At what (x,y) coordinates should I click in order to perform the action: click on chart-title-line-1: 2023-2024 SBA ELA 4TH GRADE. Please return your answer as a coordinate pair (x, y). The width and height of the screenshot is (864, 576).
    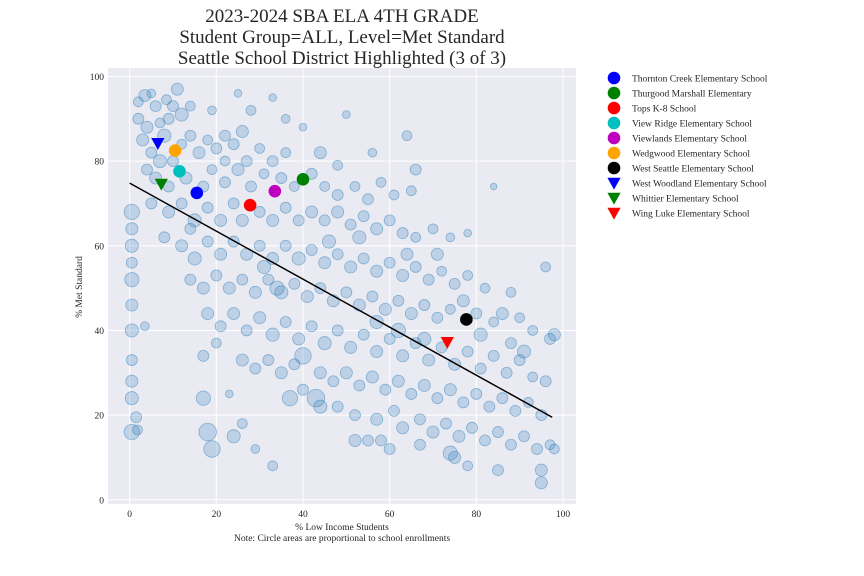
    Looking at the image, I should click on (341, 16).